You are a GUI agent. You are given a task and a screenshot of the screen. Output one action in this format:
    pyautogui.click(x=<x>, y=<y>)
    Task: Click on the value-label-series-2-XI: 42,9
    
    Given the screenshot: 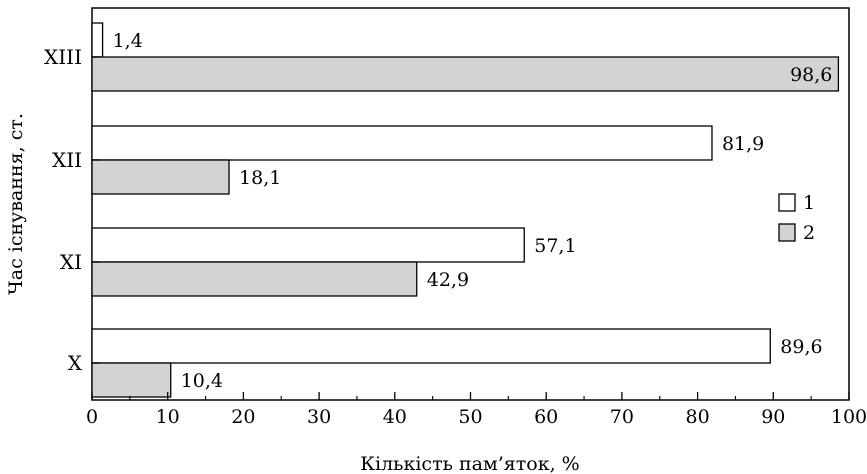 What is the action you would take?
    pyautogui.click(x=448, y=280)
    